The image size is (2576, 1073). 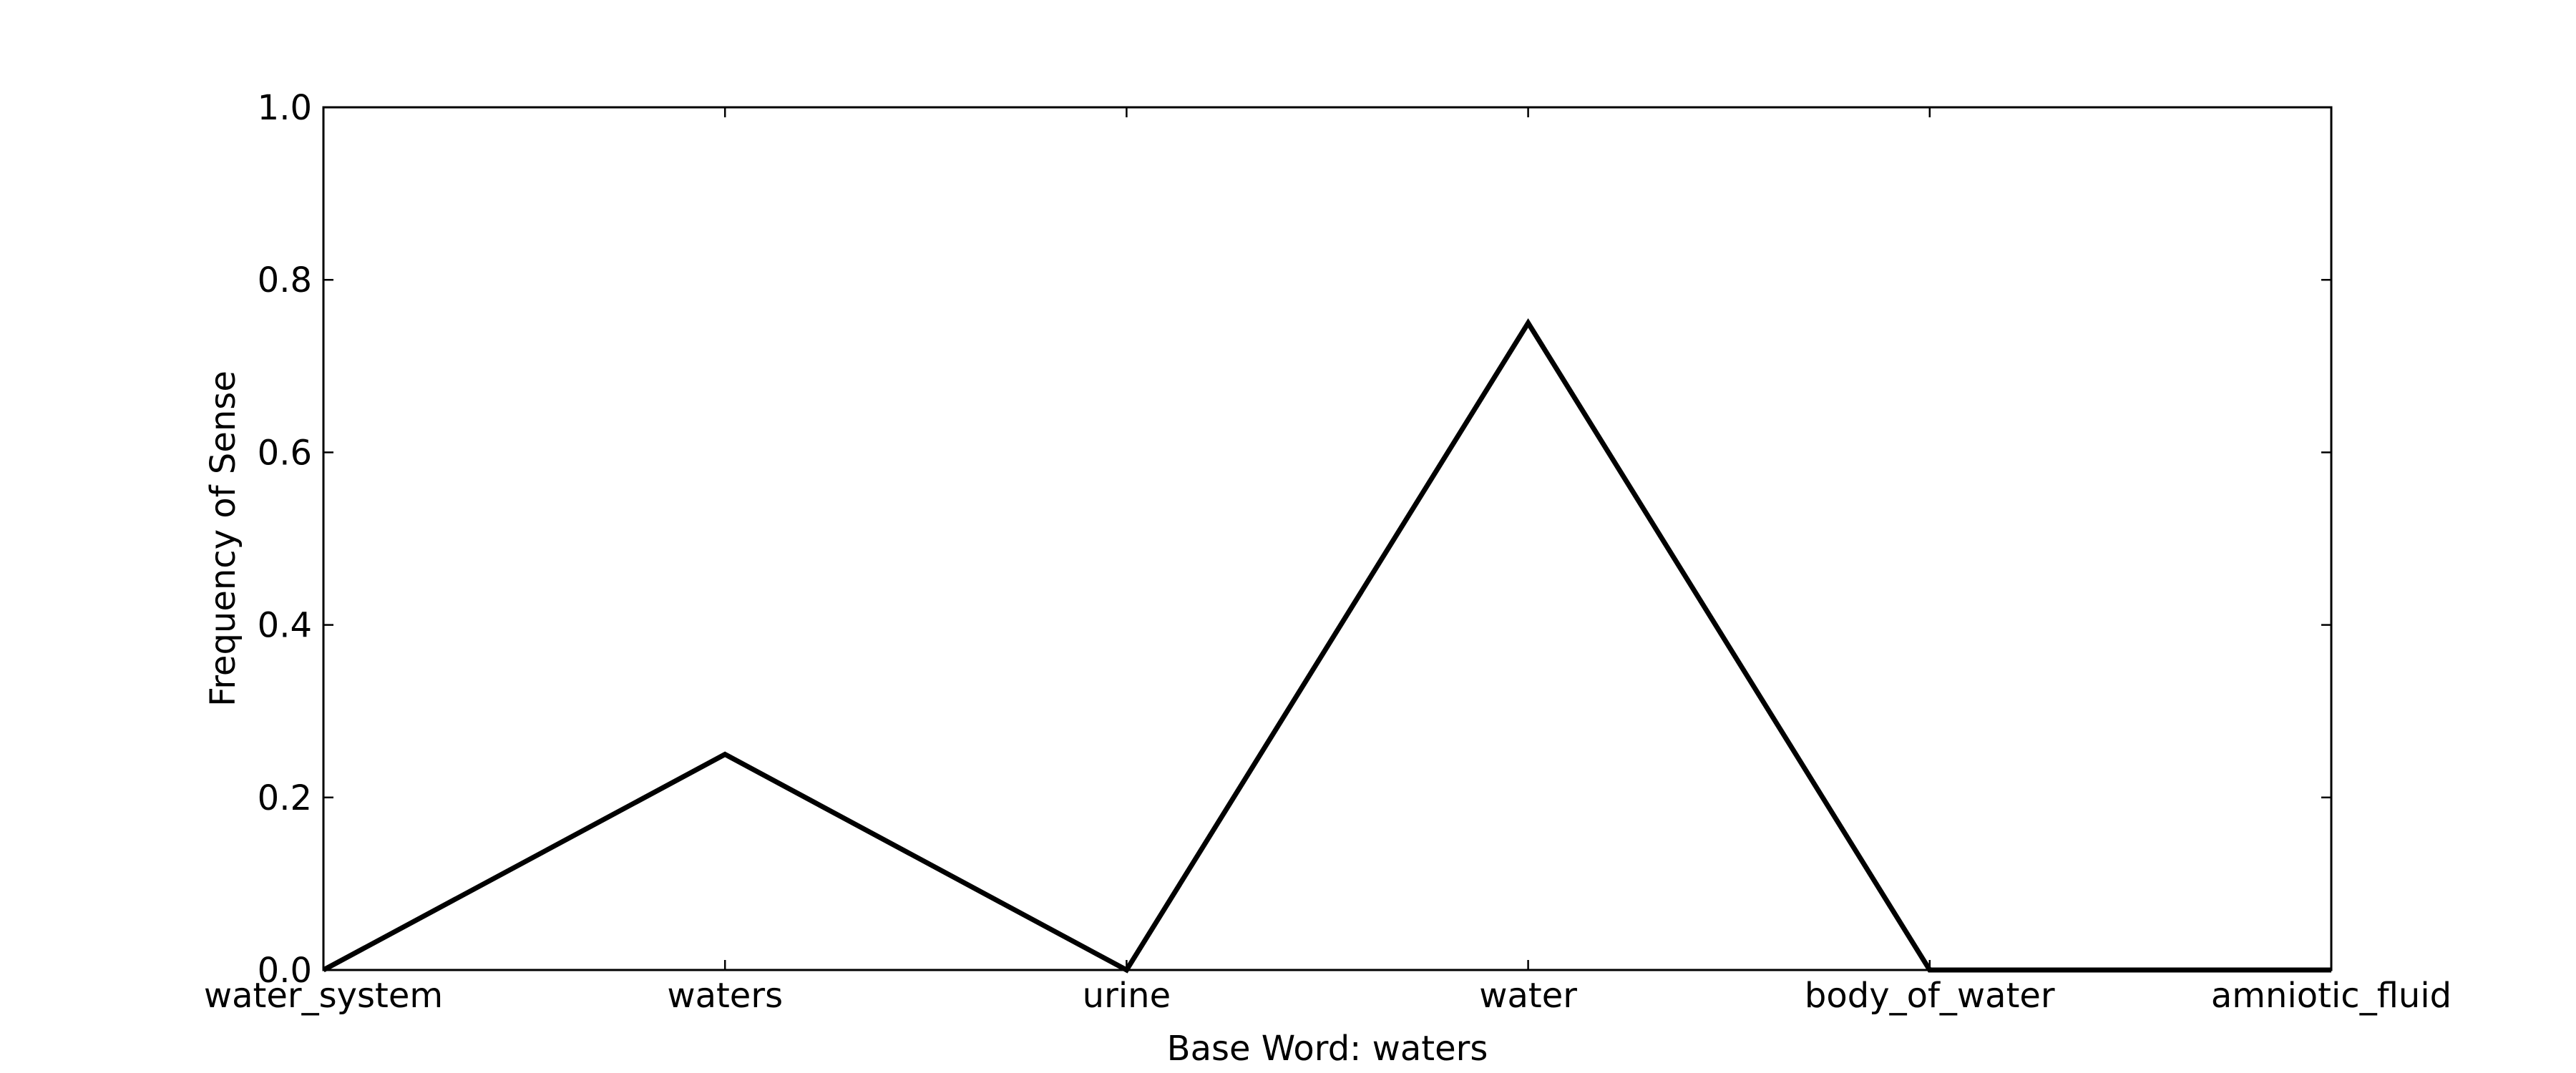 I want to click on y-tick-label: 0.4, so click(x=285, y=626).